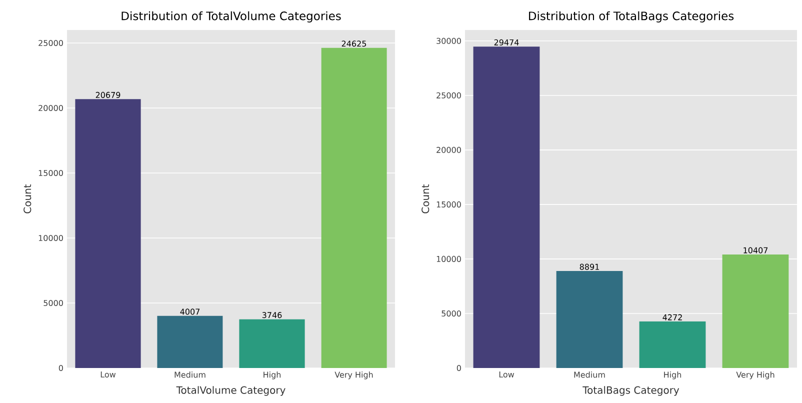 The height and width of the screenshot is (403, 802). What do you see at coordinates (589, 267) in the screenshot?
I see `data-label: 8891` at bounding box center [589, 267].